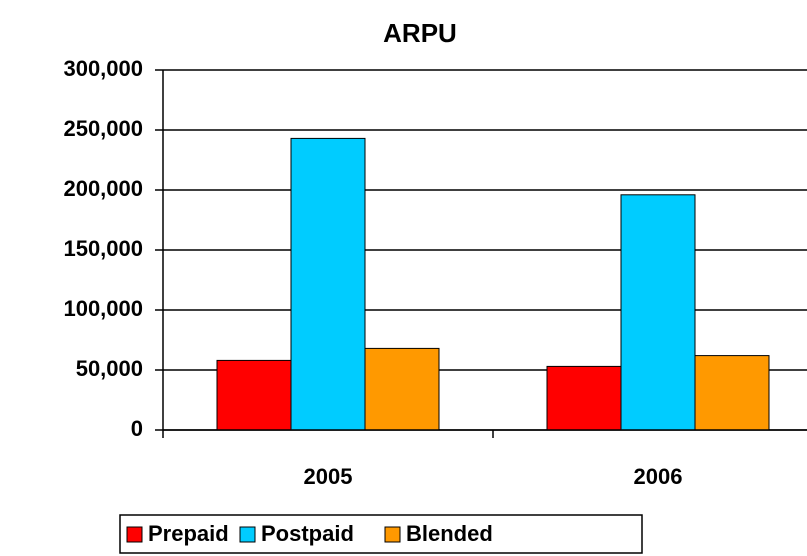  I want to click on x-tick-label: 2006, so click(658, 476).